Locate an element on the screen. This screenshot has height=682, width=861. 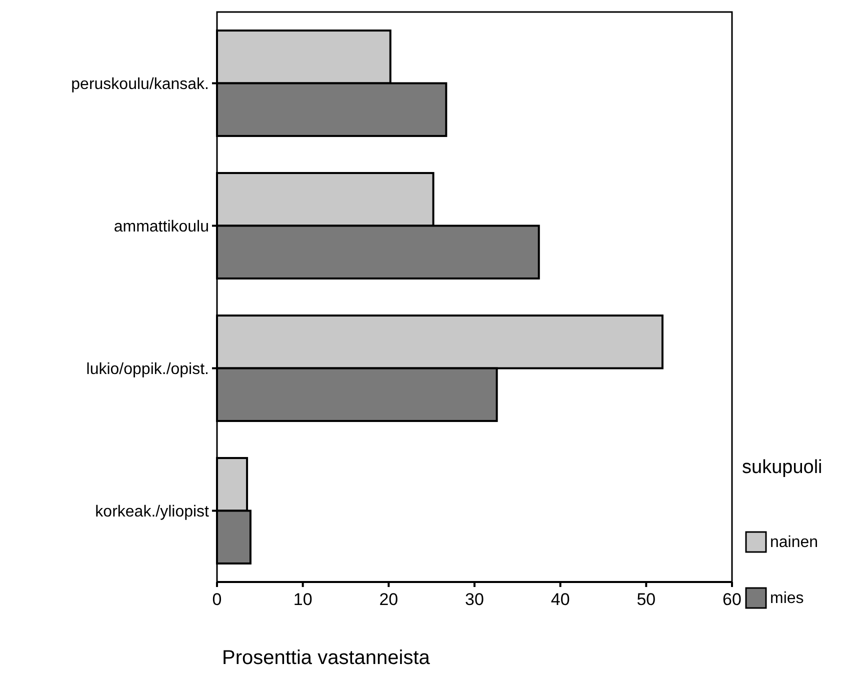
legend-label: nainen is located at coordinates (794, 542).